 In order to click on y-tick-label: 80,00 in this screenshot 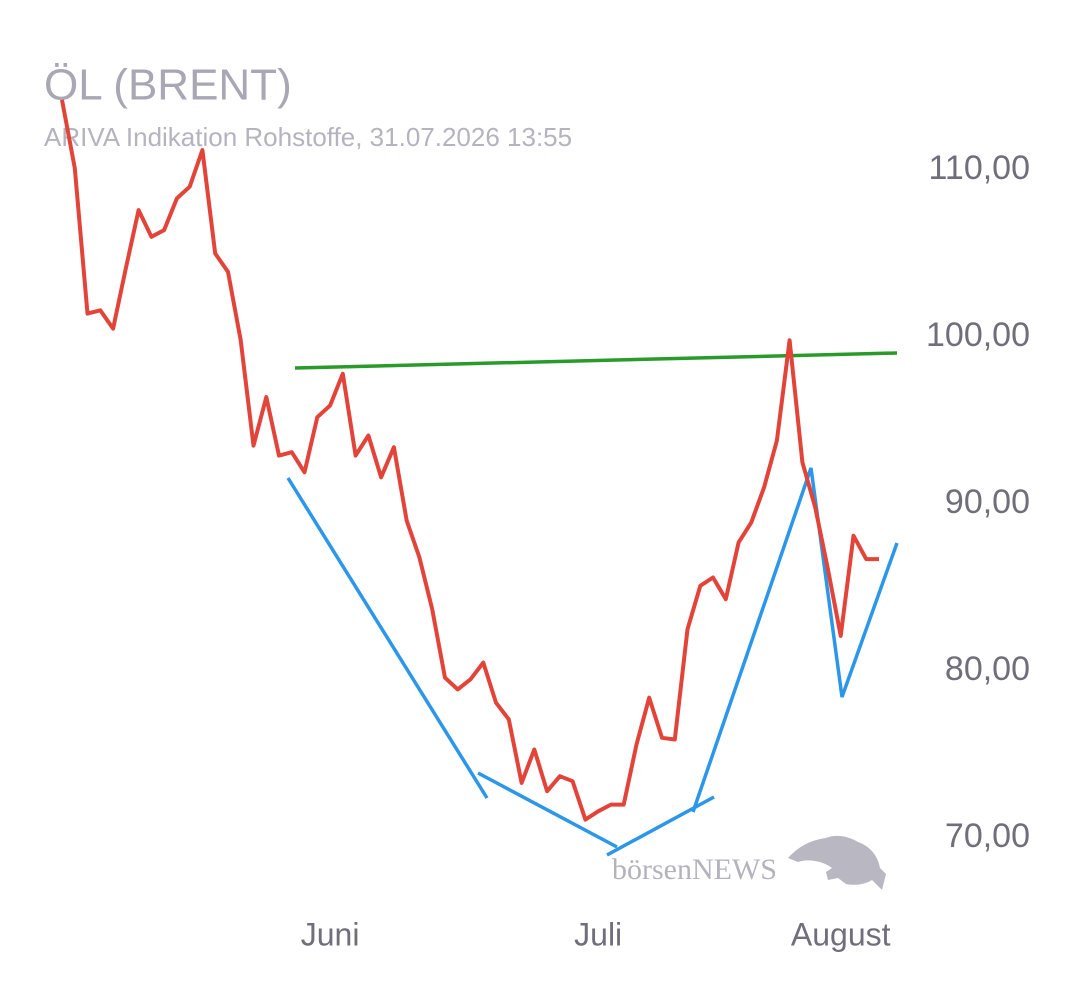, I will do `click(987, 669)`.